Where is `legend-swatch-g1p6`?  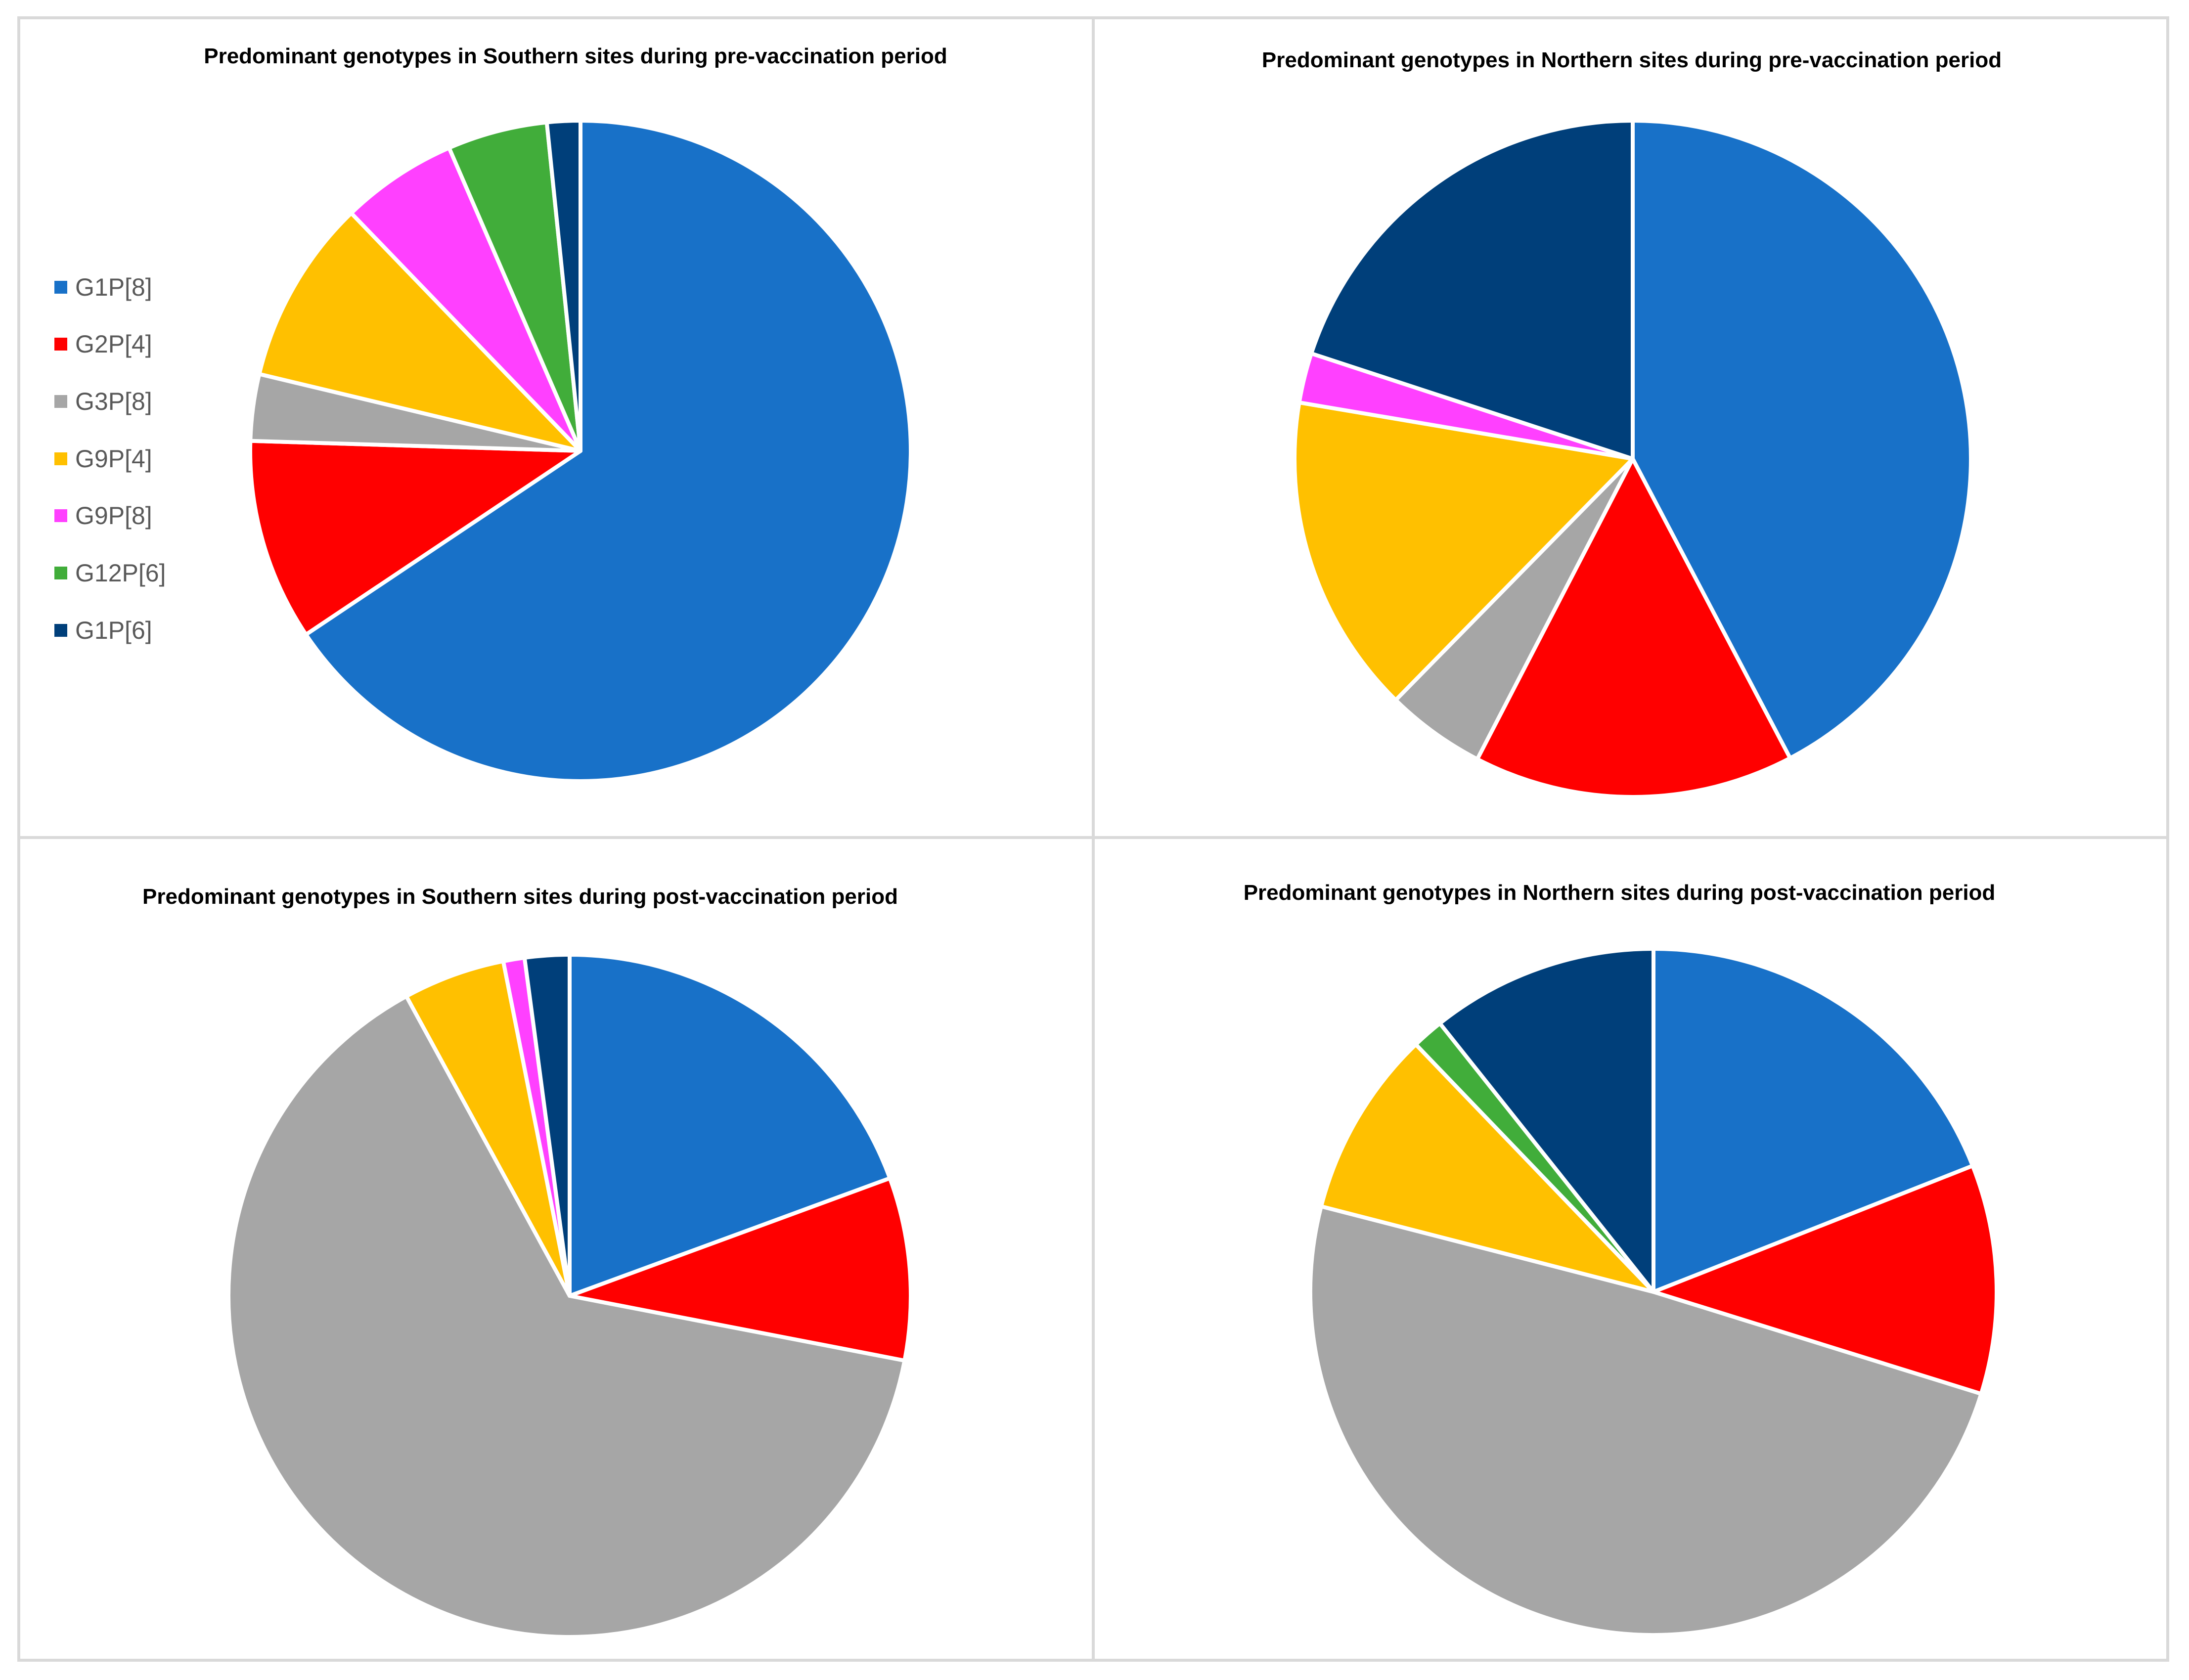
legend-swatch-g1p6 is located at coordinates (60, 630).